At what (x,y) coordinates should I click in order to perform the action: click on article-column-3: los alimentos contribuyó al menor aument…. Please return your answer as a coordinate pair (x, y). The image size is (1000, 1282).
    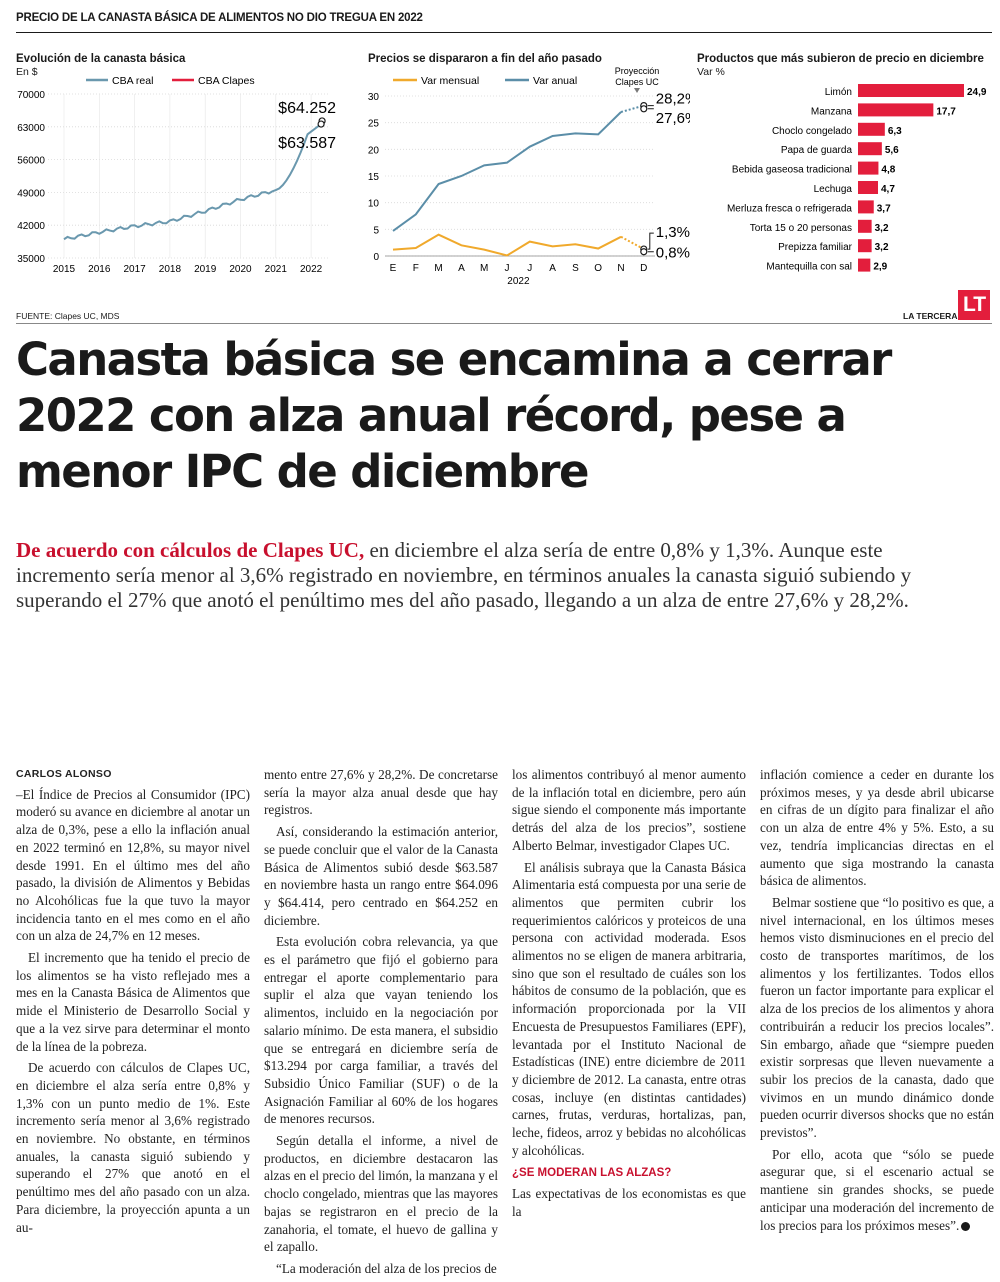
    Looking at the image, I should click on (629, 995).